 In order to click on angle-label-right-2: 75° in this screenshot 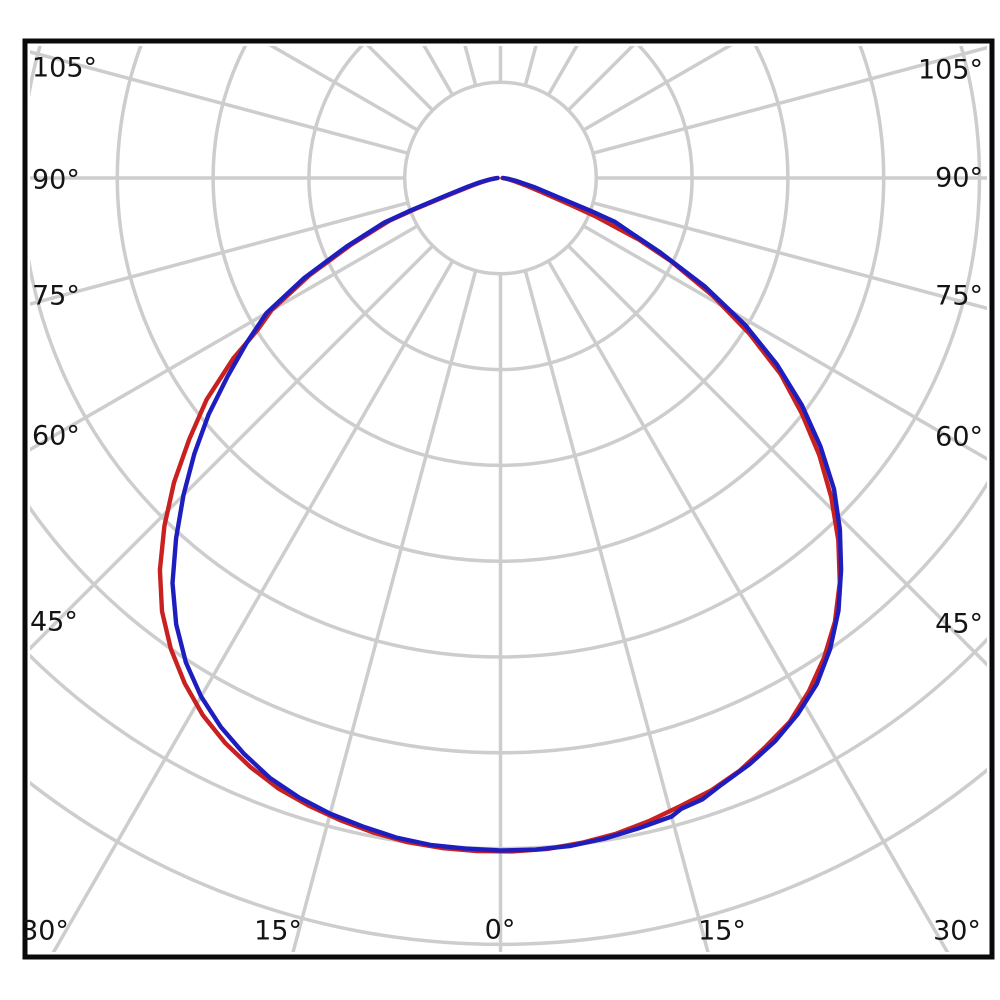, I will do `click(959, 296)`.